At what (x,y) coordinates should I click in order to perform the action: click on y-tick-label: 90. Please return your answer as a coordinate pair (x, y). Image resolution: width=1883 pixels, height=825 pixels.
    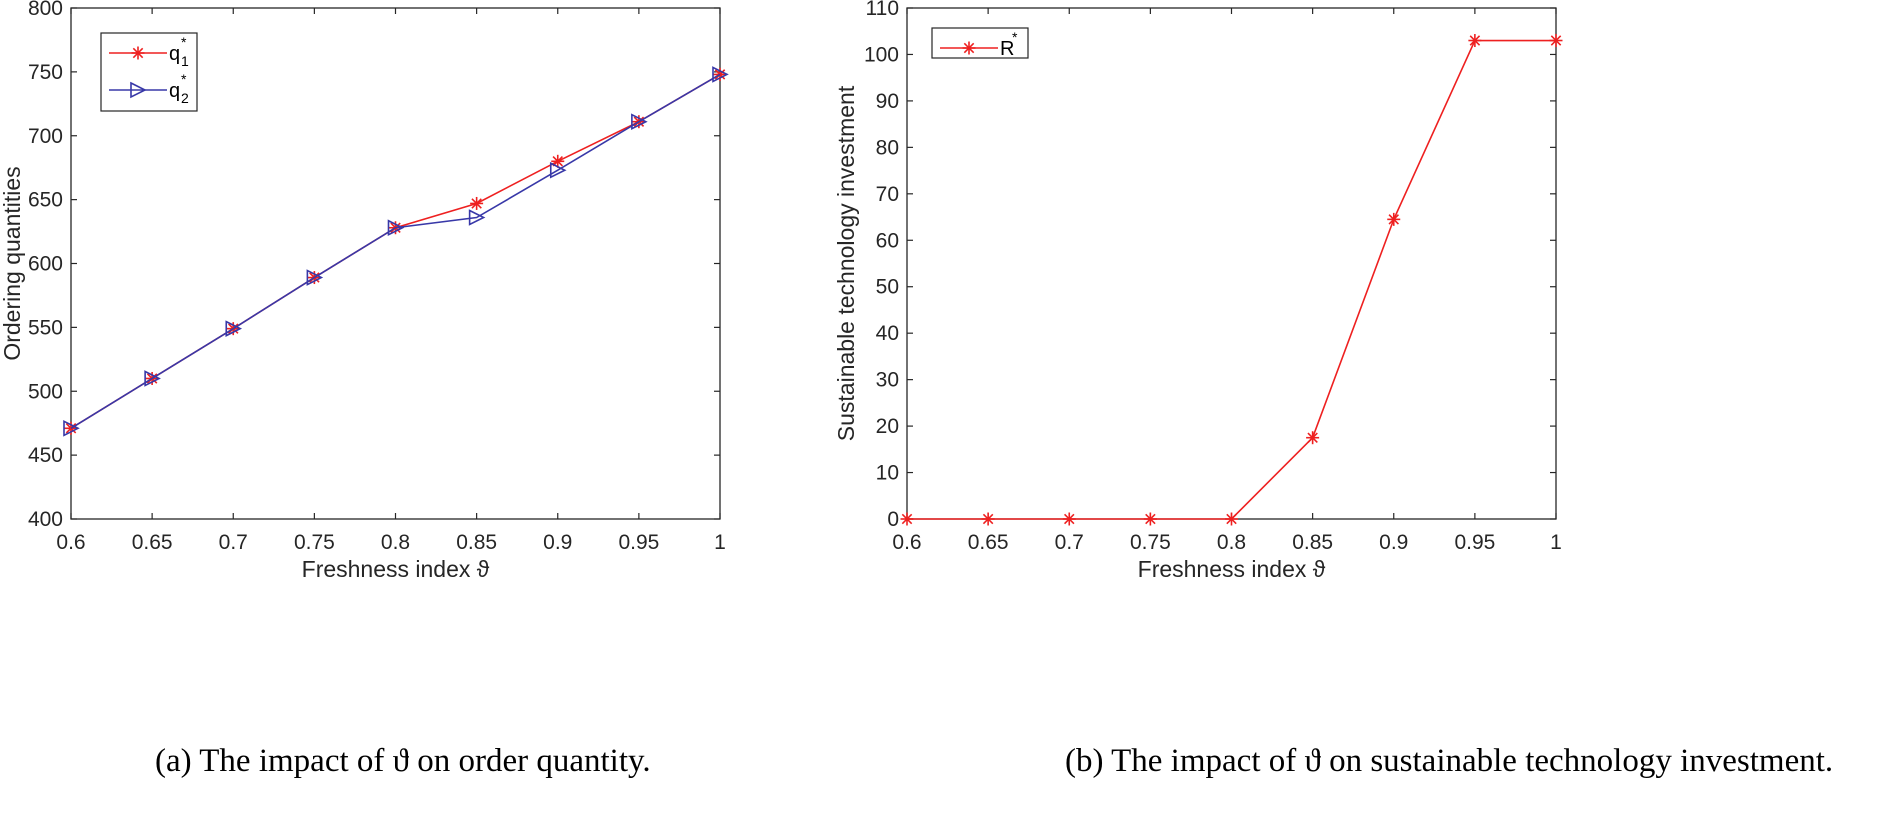
    Looking at the image, I should click on (887, 101).